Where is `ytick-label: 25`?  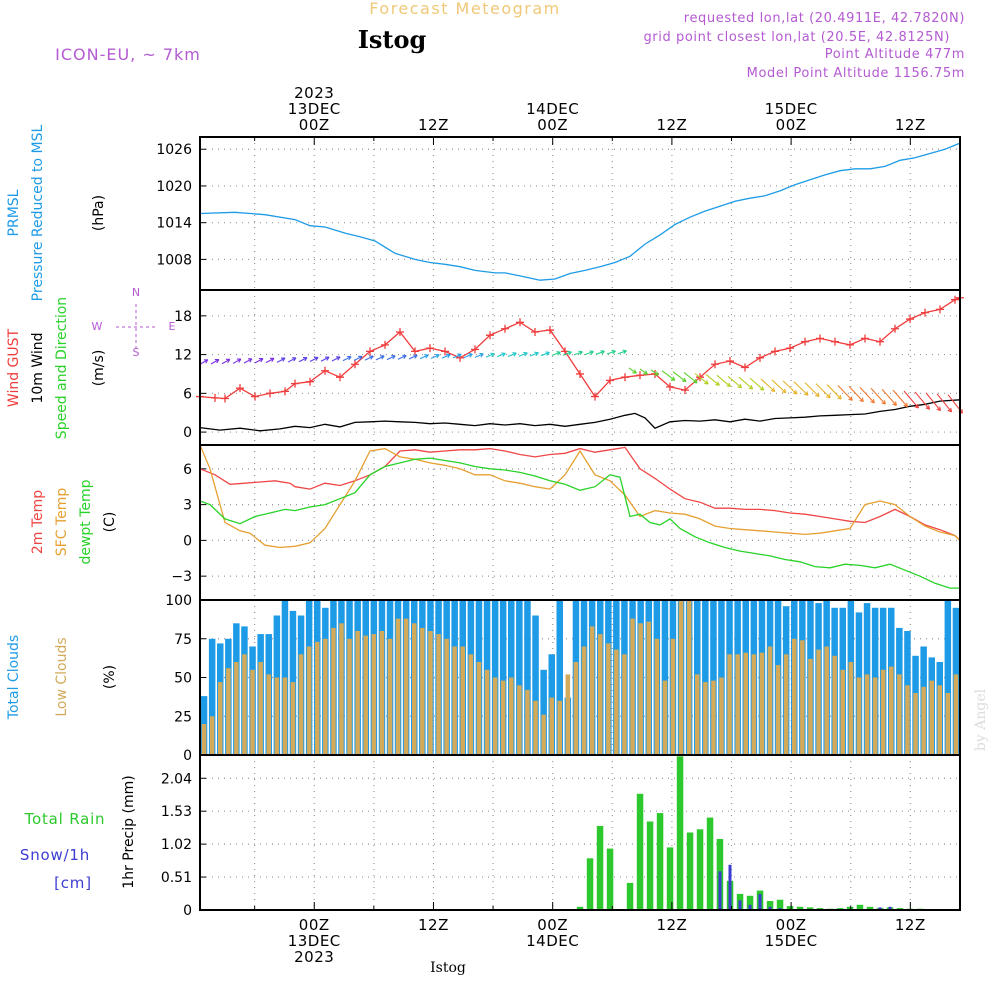 ytick-label: 25 is located at coordinates (183, 717).